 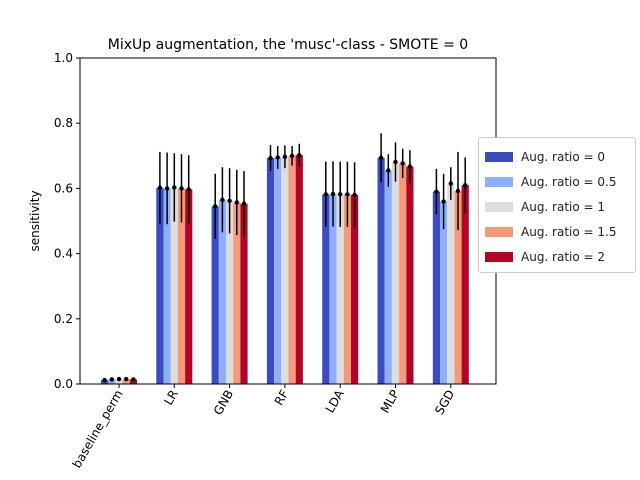 What do you see at coordinates (63, 319) in the screenshot?
I see `y-tick-label: 0.2` at bounding box center [63, 319].